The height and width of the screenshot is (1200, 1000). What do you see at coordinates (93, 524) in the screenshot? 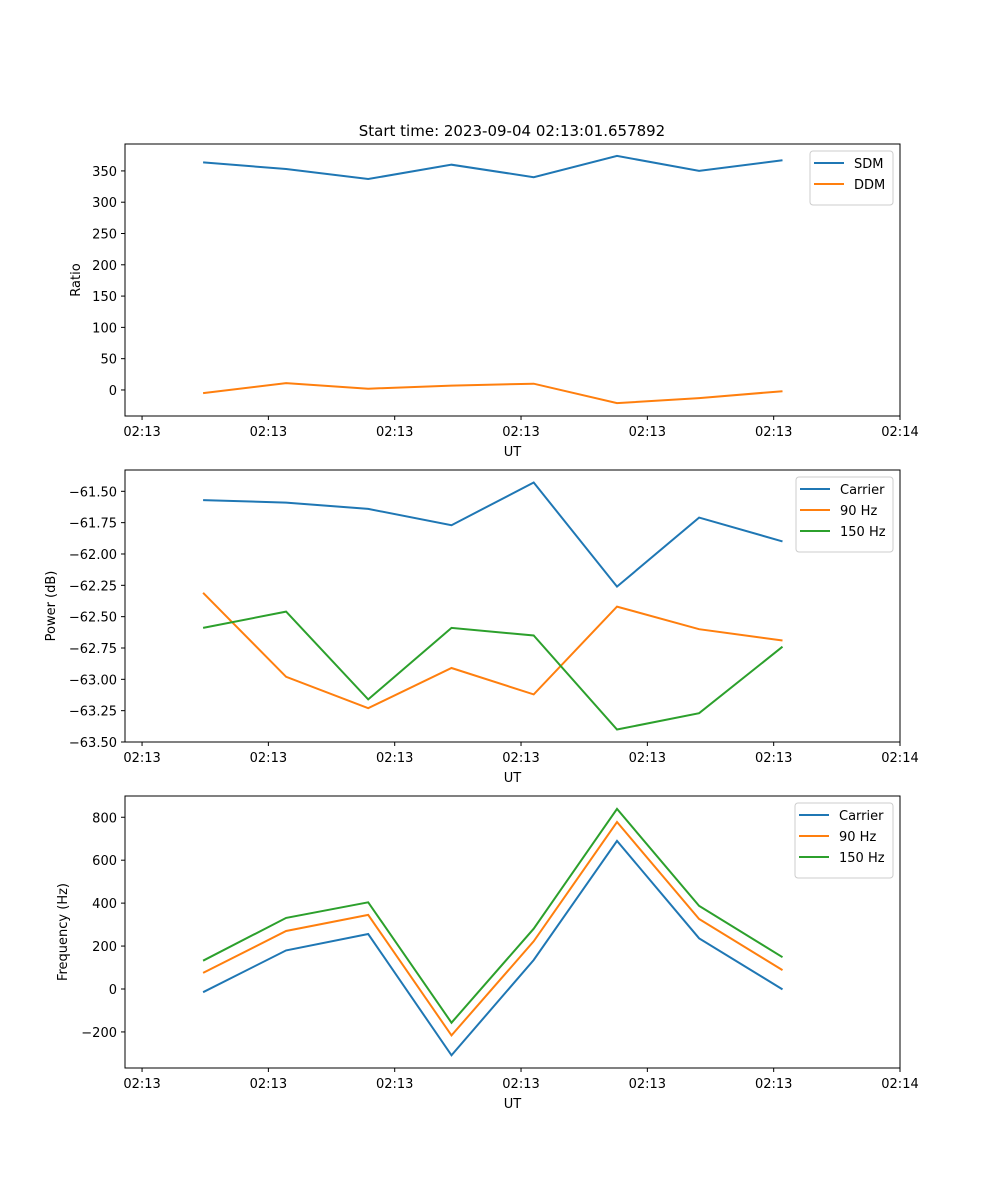
I see `y-tick-label: −61.75` at bounding box center [93, 524].